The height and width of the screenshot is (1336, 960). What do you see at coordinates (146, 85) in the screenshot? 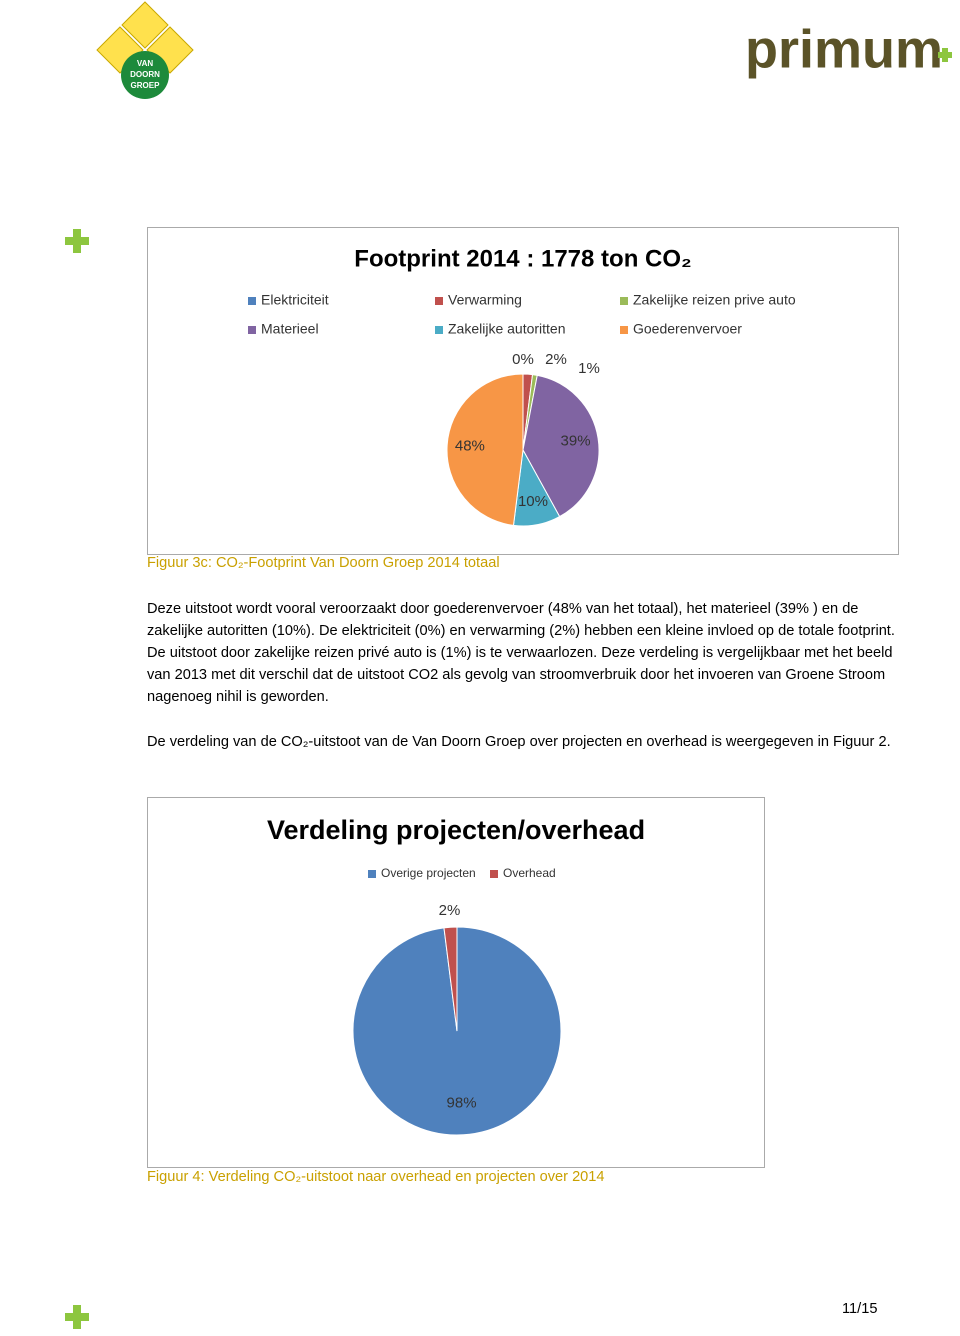
I see `logo-text: GROEP` at bounding box center [146, 85].